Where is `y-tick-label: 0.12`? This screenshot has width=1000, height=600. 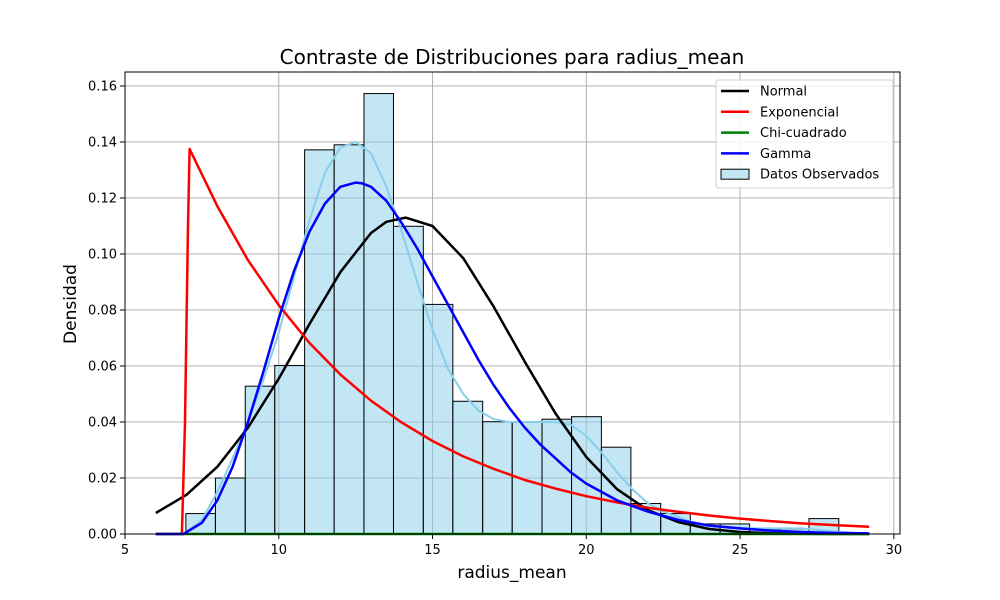
y-tick-label: 0.12 is located at coordinates (102, 199).